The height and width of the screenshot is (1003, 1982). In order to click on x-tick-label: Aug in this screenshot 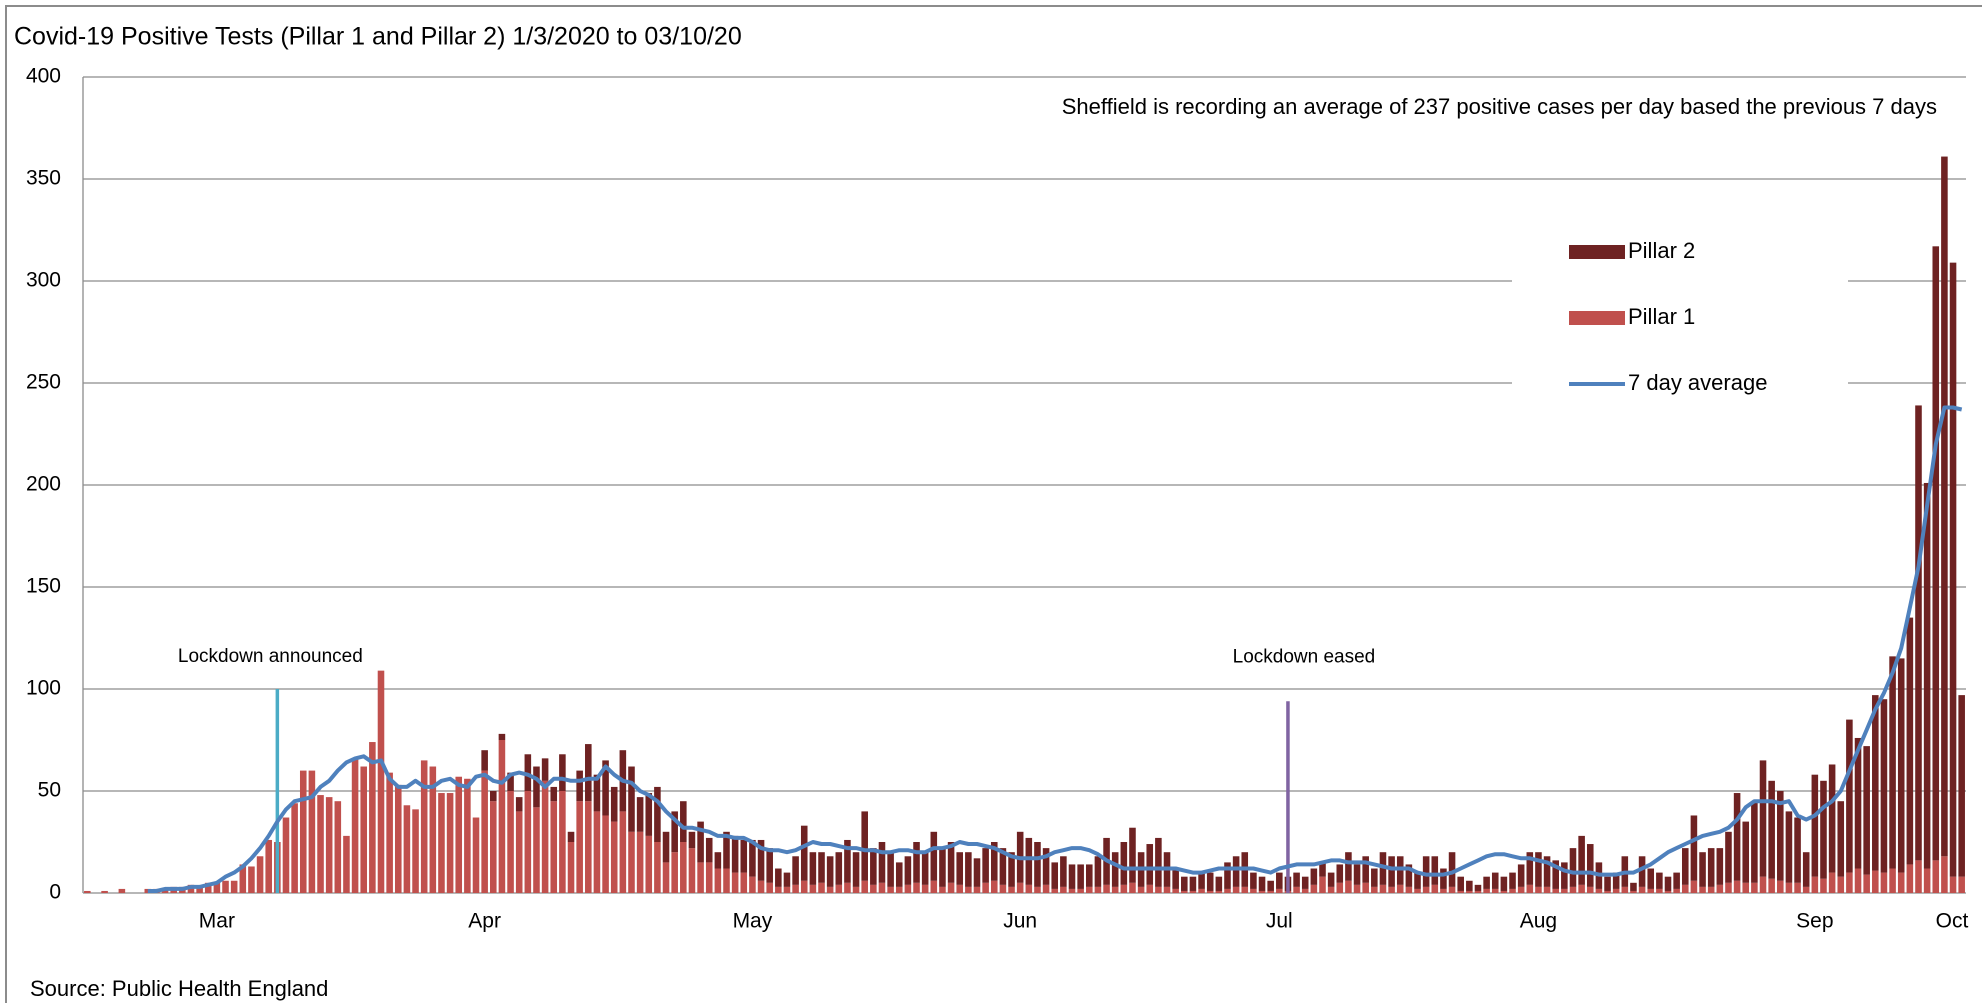, I will do `click(1538, 921)`.